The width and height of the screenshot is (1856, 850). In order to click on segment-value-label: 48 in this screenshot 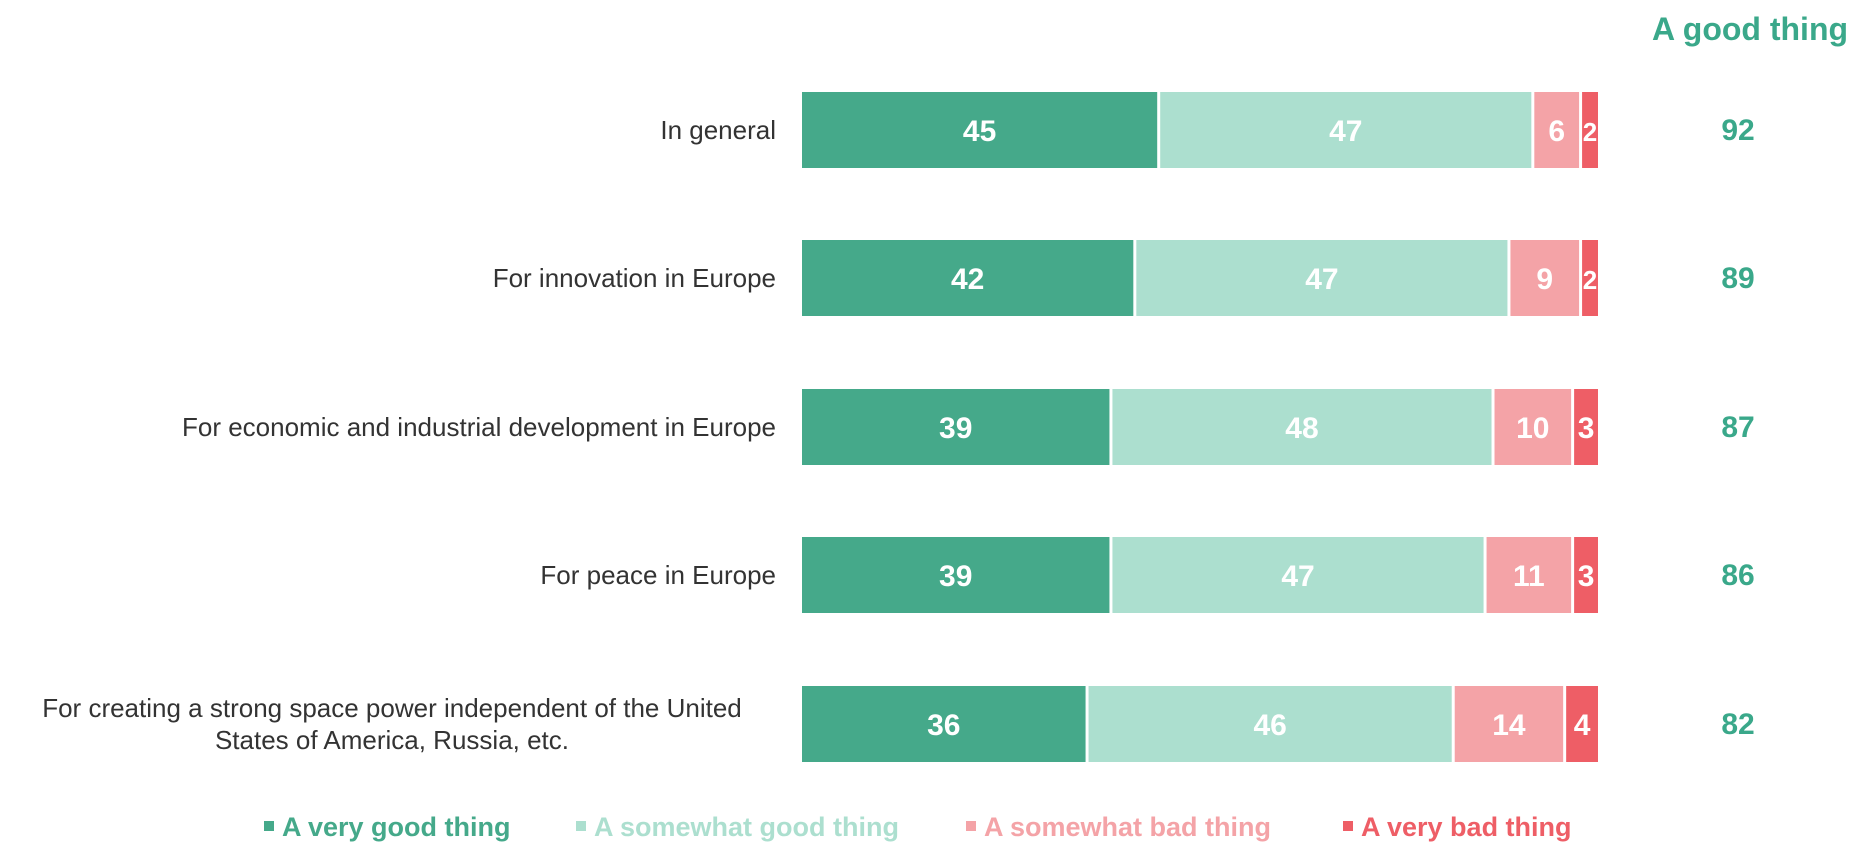, I will do `click(1301, 428)`.